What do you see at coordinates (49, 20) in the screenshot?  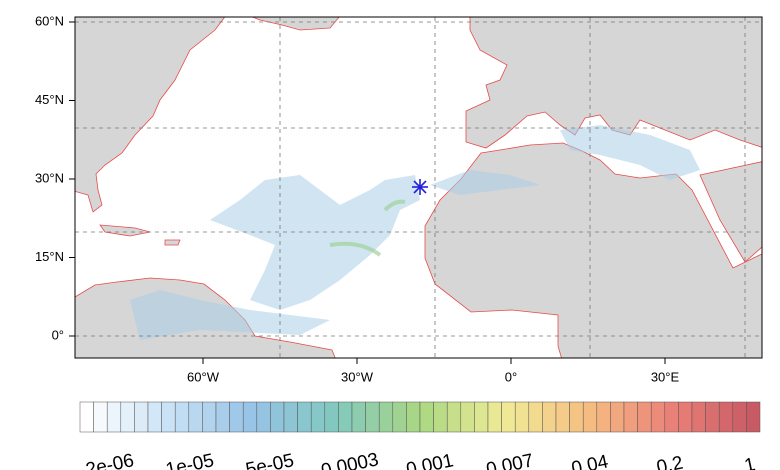 I see `lat-label: 60°N` at bounding box center [49, 20].